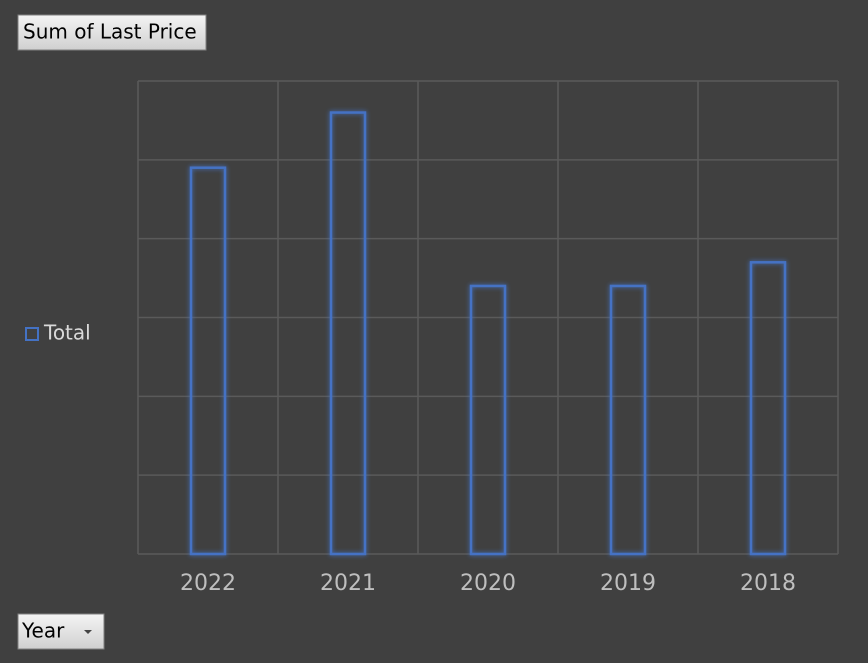  Describe the element at coordinates (67, 333) in the screenshot. I see `legend-label: Total` at that location.